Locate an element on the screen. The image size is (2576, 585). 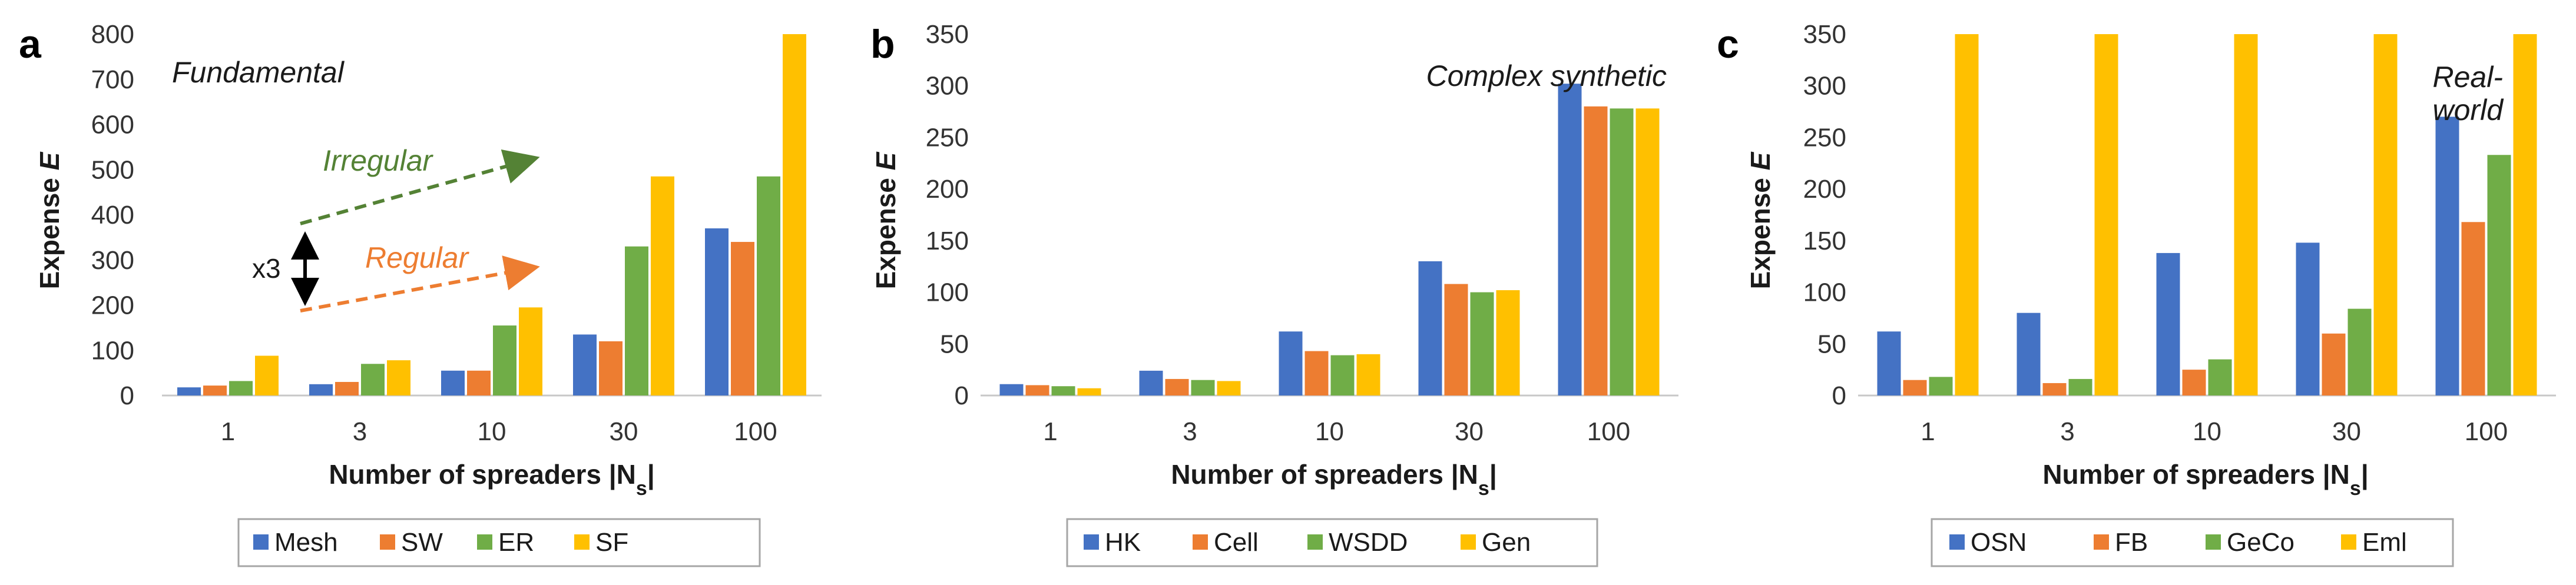
panel-a-ytick-label: 300 is located at coordinates (112, 260).